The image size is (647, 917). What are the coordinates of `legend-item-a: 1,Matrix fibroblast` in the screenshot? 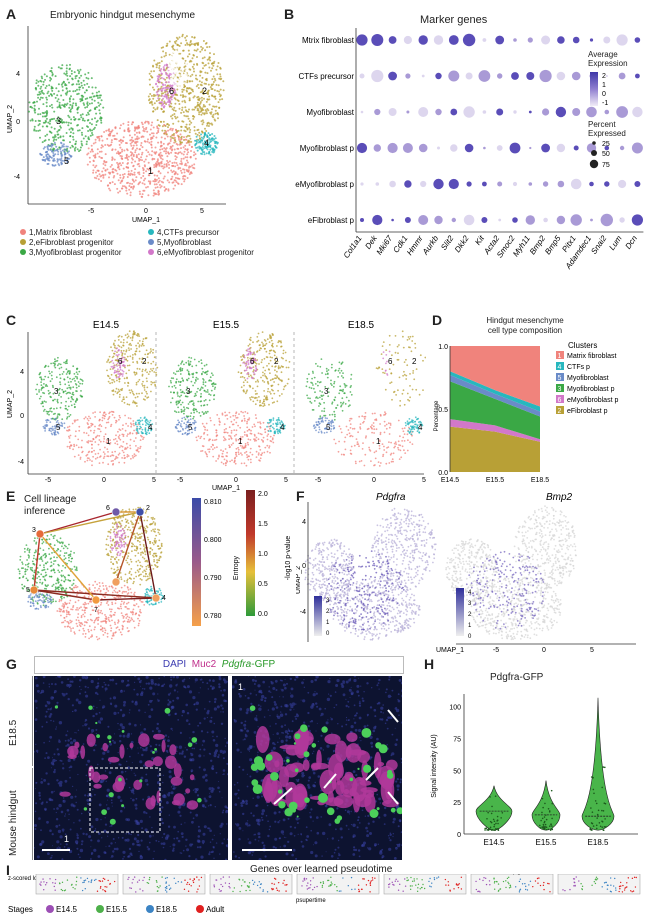 It's located at (84, 233).